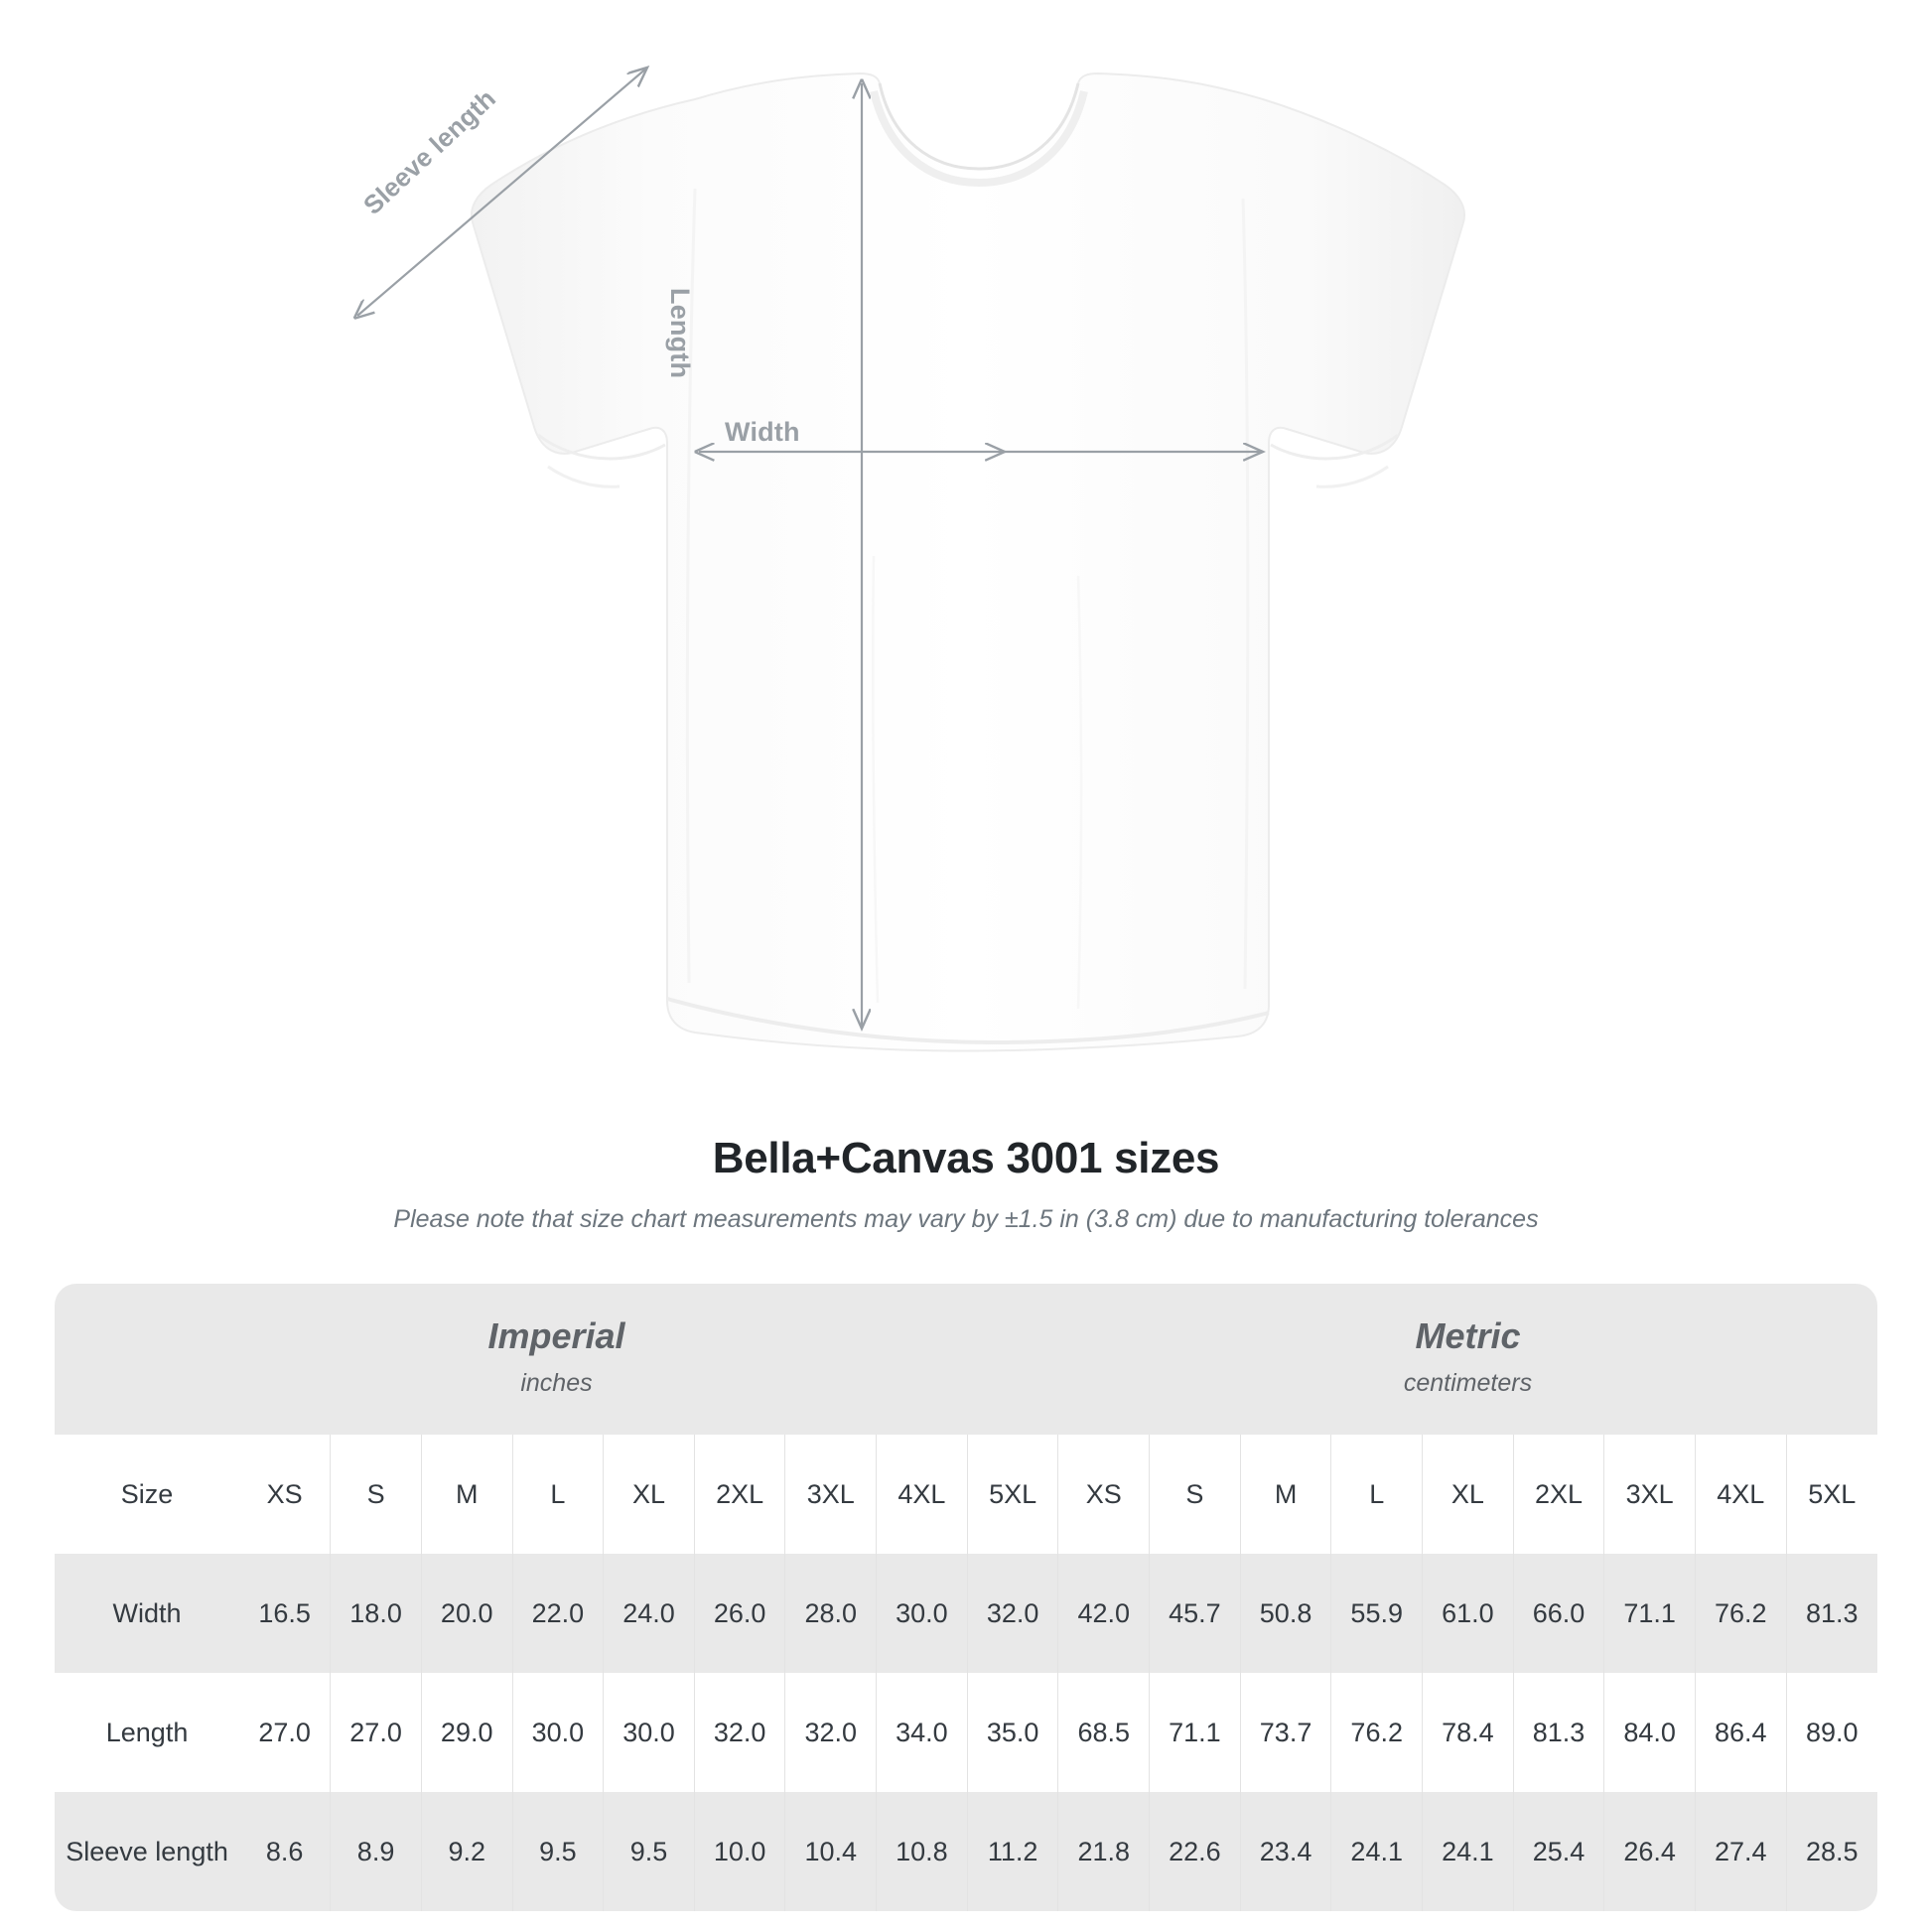 Image resolution: width=1932 pixels, height=1932 pixels. I want to click on measurement-value: 16.5, so click(285, 1613).